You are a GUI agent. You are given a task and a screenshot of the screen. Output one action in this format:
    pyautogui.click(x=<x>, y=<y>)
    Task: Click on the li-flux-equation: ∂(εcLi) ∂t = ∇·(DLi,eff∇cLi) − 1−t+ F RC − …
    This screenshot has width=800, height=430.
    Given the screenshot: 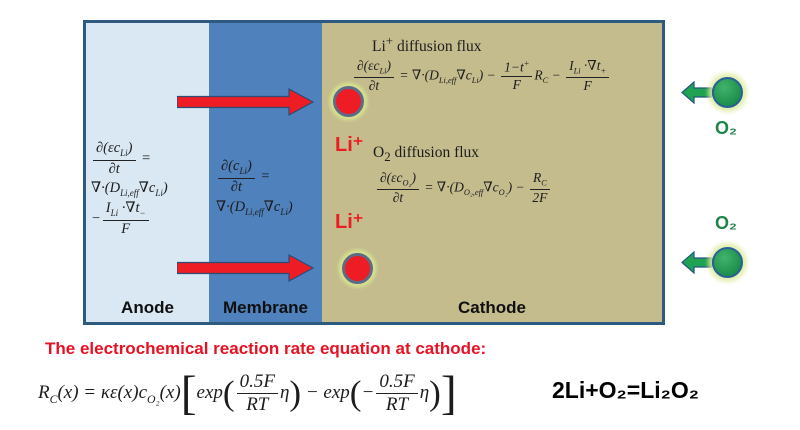 What is the action you would take?
    pyautogui.click(x=481, y=75)
    